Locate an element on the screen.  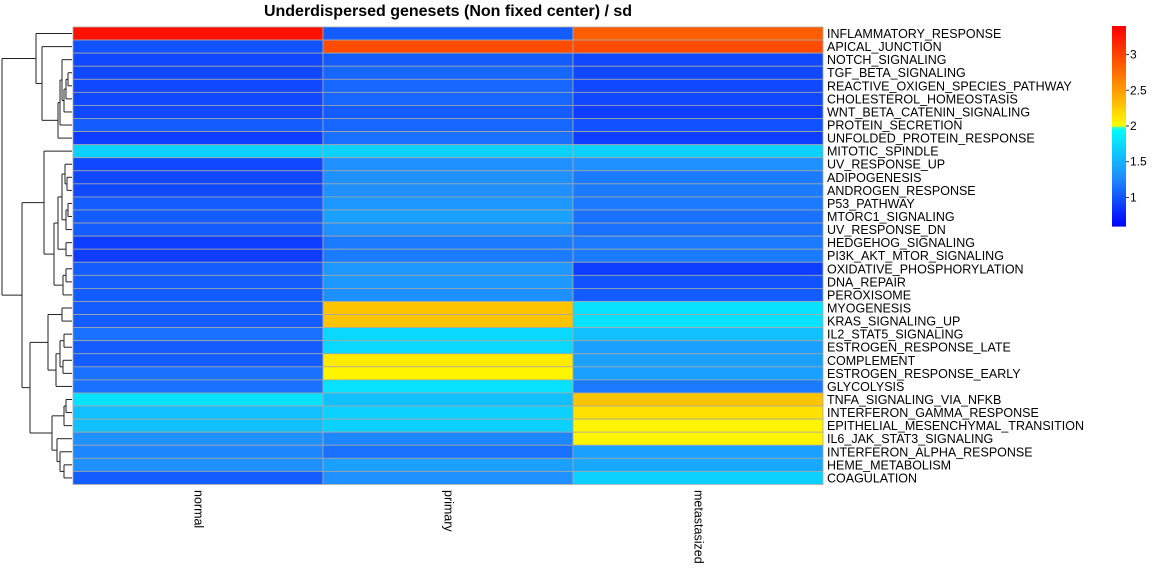
row-label: ADIPOGENESIS is located at coordinates (874, 178).